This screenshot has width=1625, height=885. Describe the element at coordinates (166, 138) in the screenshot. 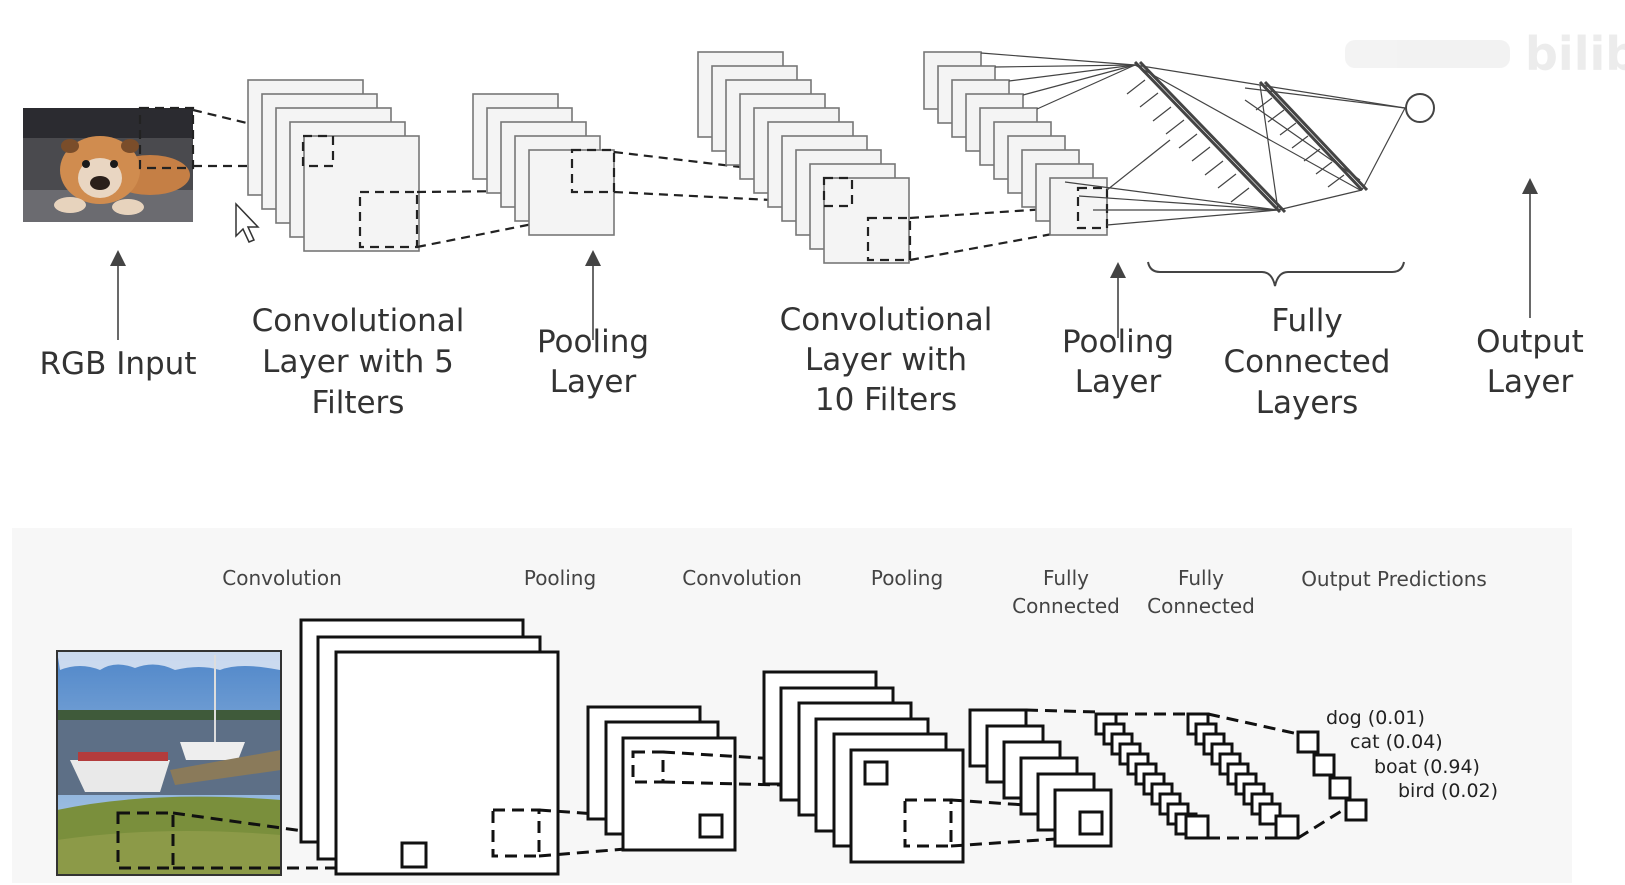

I see `input-receptive-field` at that location.